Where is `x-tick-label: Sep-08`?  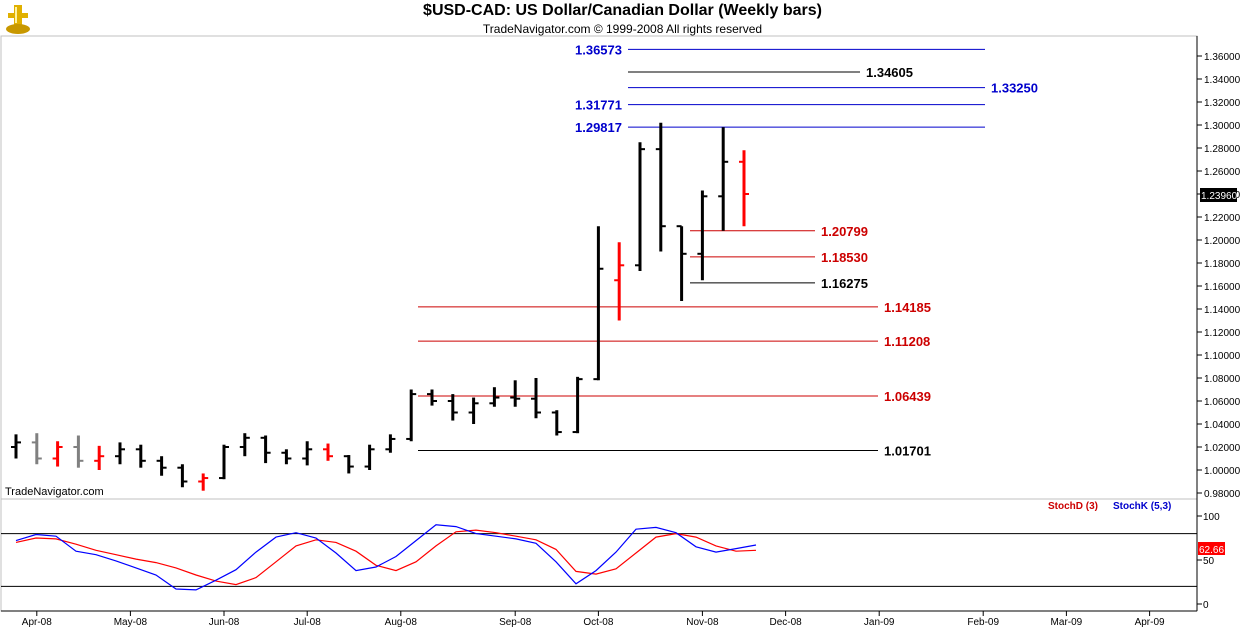
x-tick-label: Sep-08 is located at coordinates (515, 622).